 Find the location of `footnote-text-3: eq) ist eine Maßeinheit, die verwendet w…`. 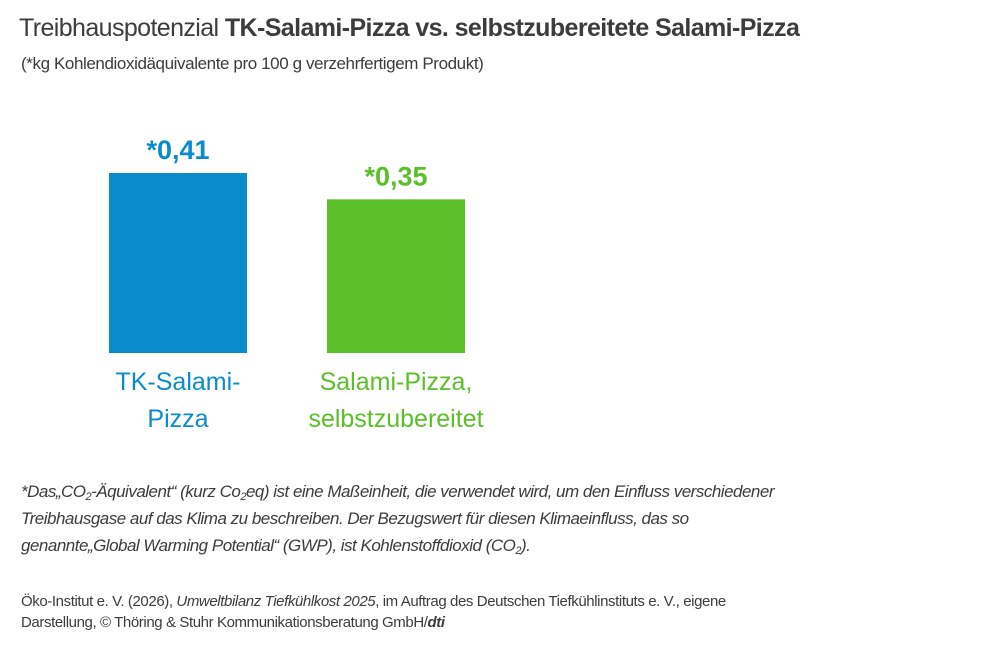

footnote-text-3: eq) ist eine Maßeinheit, die verwendet w… is located at coordinates (398, 518).